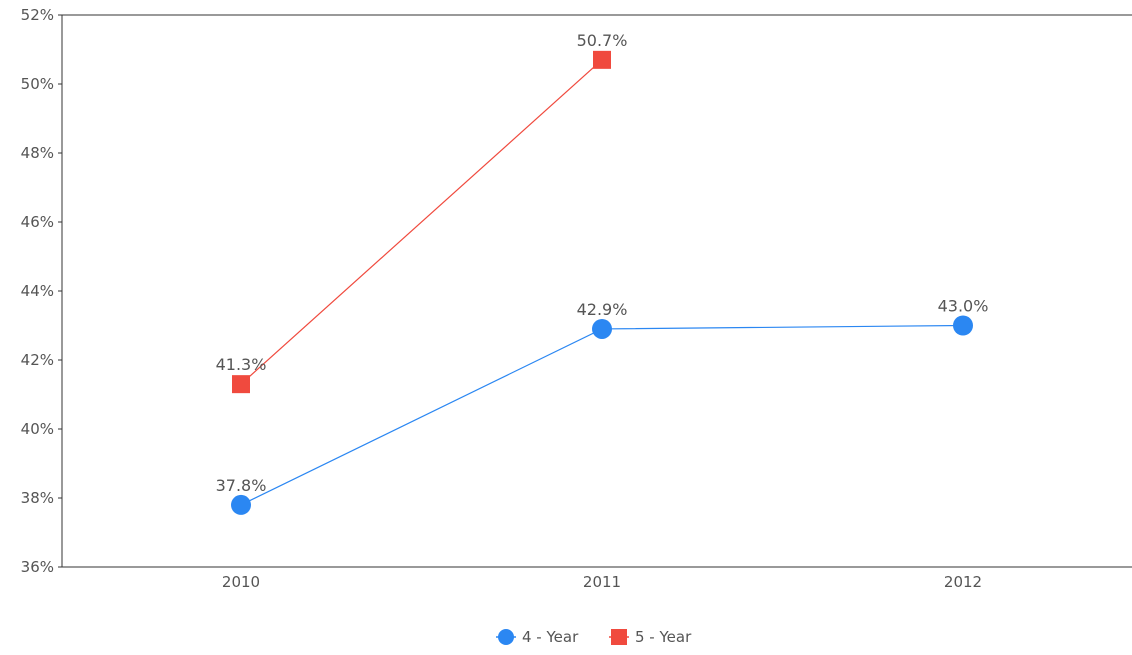  Describe the element at coordinates (663, 637) in the screenshot. I see `legend-label: 5 - Year` at that location.